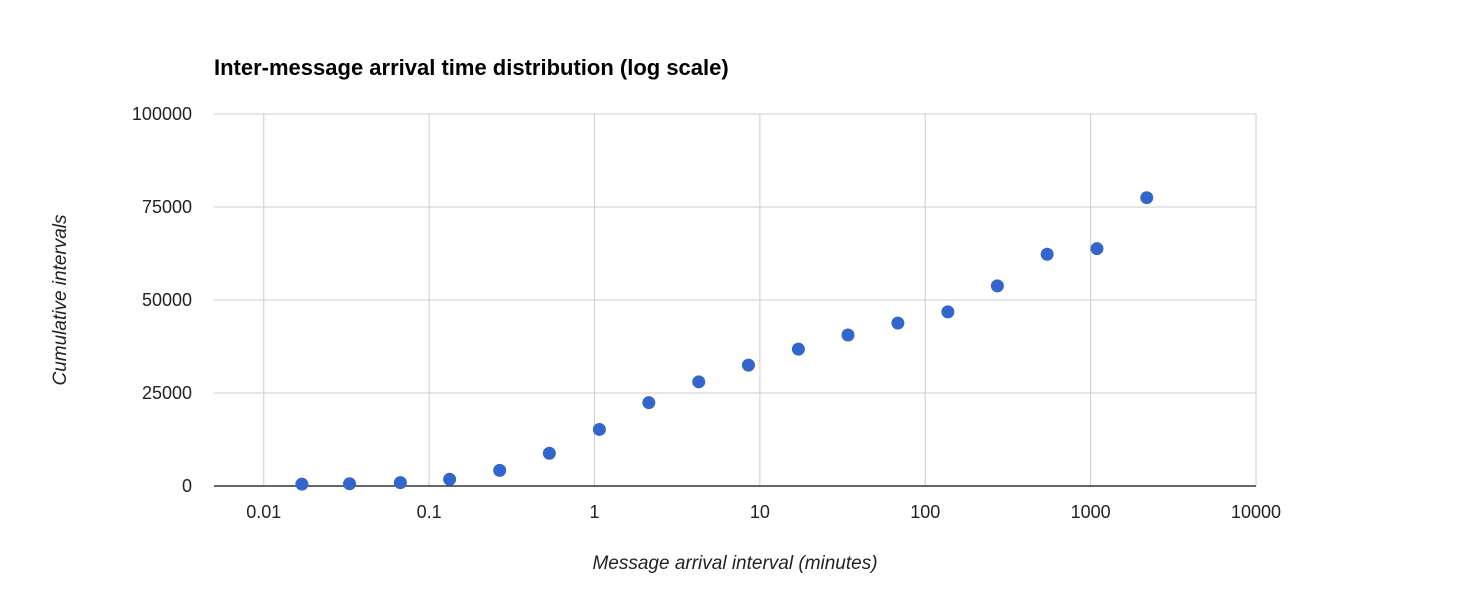 This screenshot has width=1475, height=599. What do you see at coordinates (167, 300) in the screenshot?
I see `y-tick-label: 50000` at bounding box center [167, 300].